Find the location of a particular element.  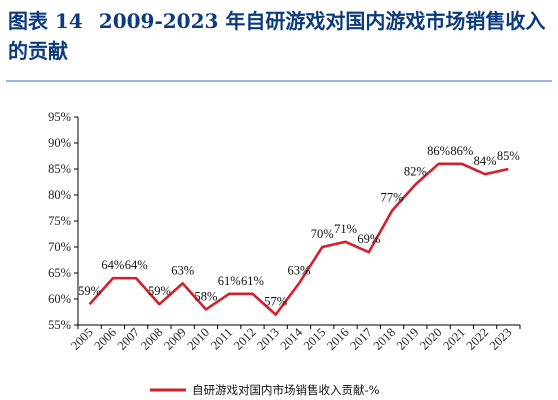

x-tick-label: 2009 is located at coordinates (175, 339).